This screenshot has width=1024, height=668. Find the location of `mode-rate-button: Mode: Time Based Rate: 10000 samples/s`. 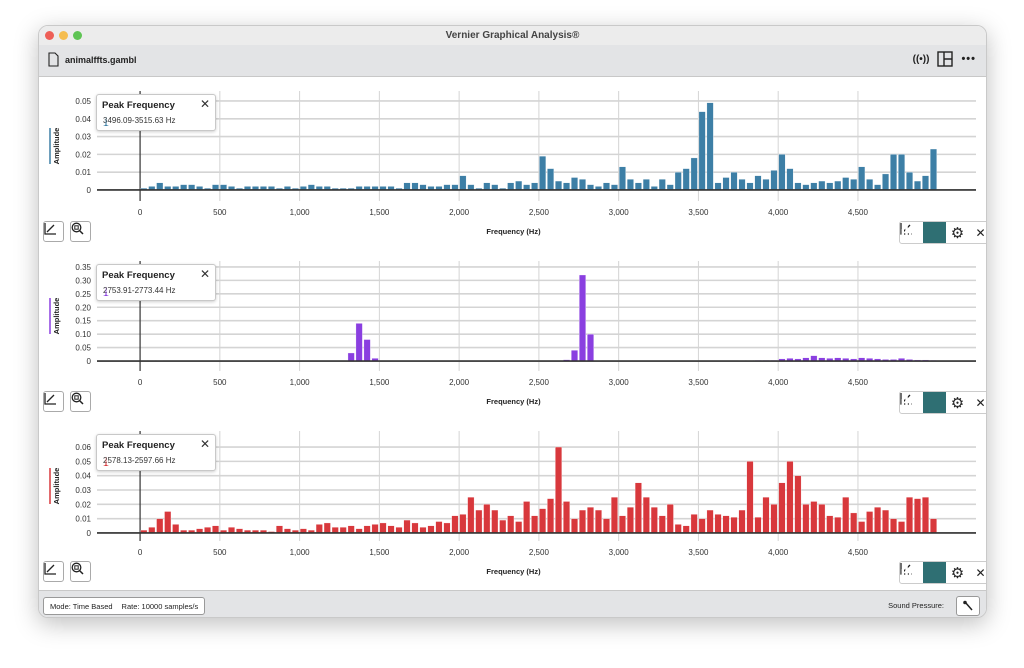

mode-rate-button: Mode: Time Based Rate: 10000 samples/s is located at coordinates (124, 606).